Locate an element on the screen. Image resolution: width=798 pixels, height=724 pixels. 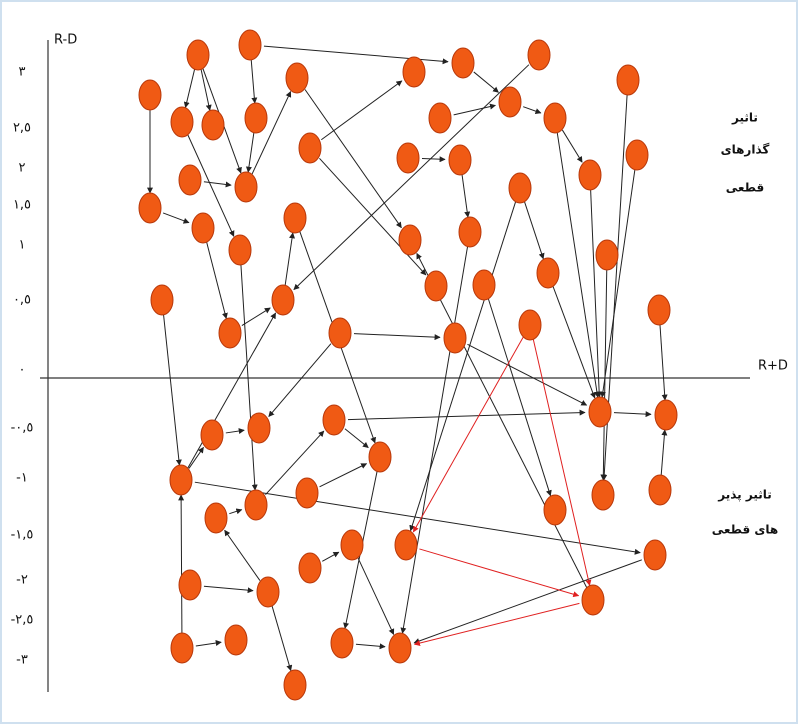
y-axis-label: -١,٥ is located at coordinates (22, 535).